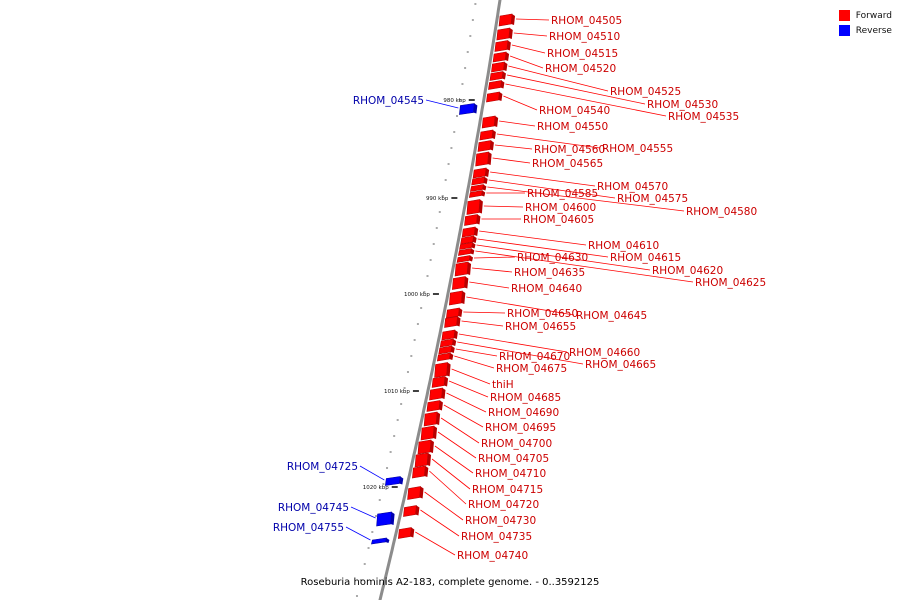 This screenshot has width=900, height=600. I want to click on gene-label-RHOM_04670: RHOM_04670, so click(534, 357).